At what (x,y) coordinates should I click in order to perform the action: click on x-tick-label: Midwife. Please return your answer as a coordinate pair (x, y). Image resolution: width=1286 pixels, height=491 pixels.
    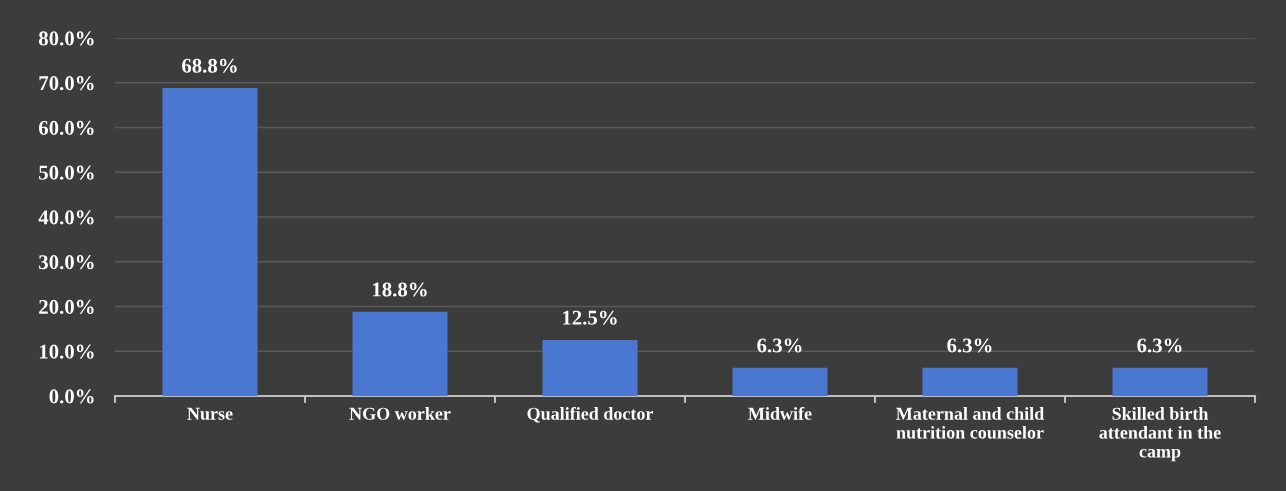
    Looking at the image, I should click on (780, 413).